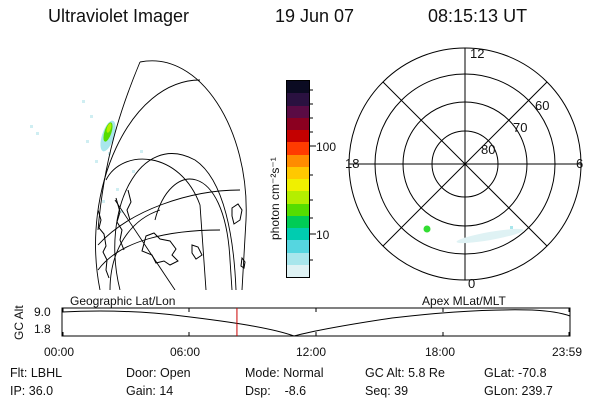 This screenshot has width=600, height=400. What do you see at coordinates (42, 312) in the screenshot?
I see `timeline-ytick-top: 9.0` at bounding box center [42, 312].